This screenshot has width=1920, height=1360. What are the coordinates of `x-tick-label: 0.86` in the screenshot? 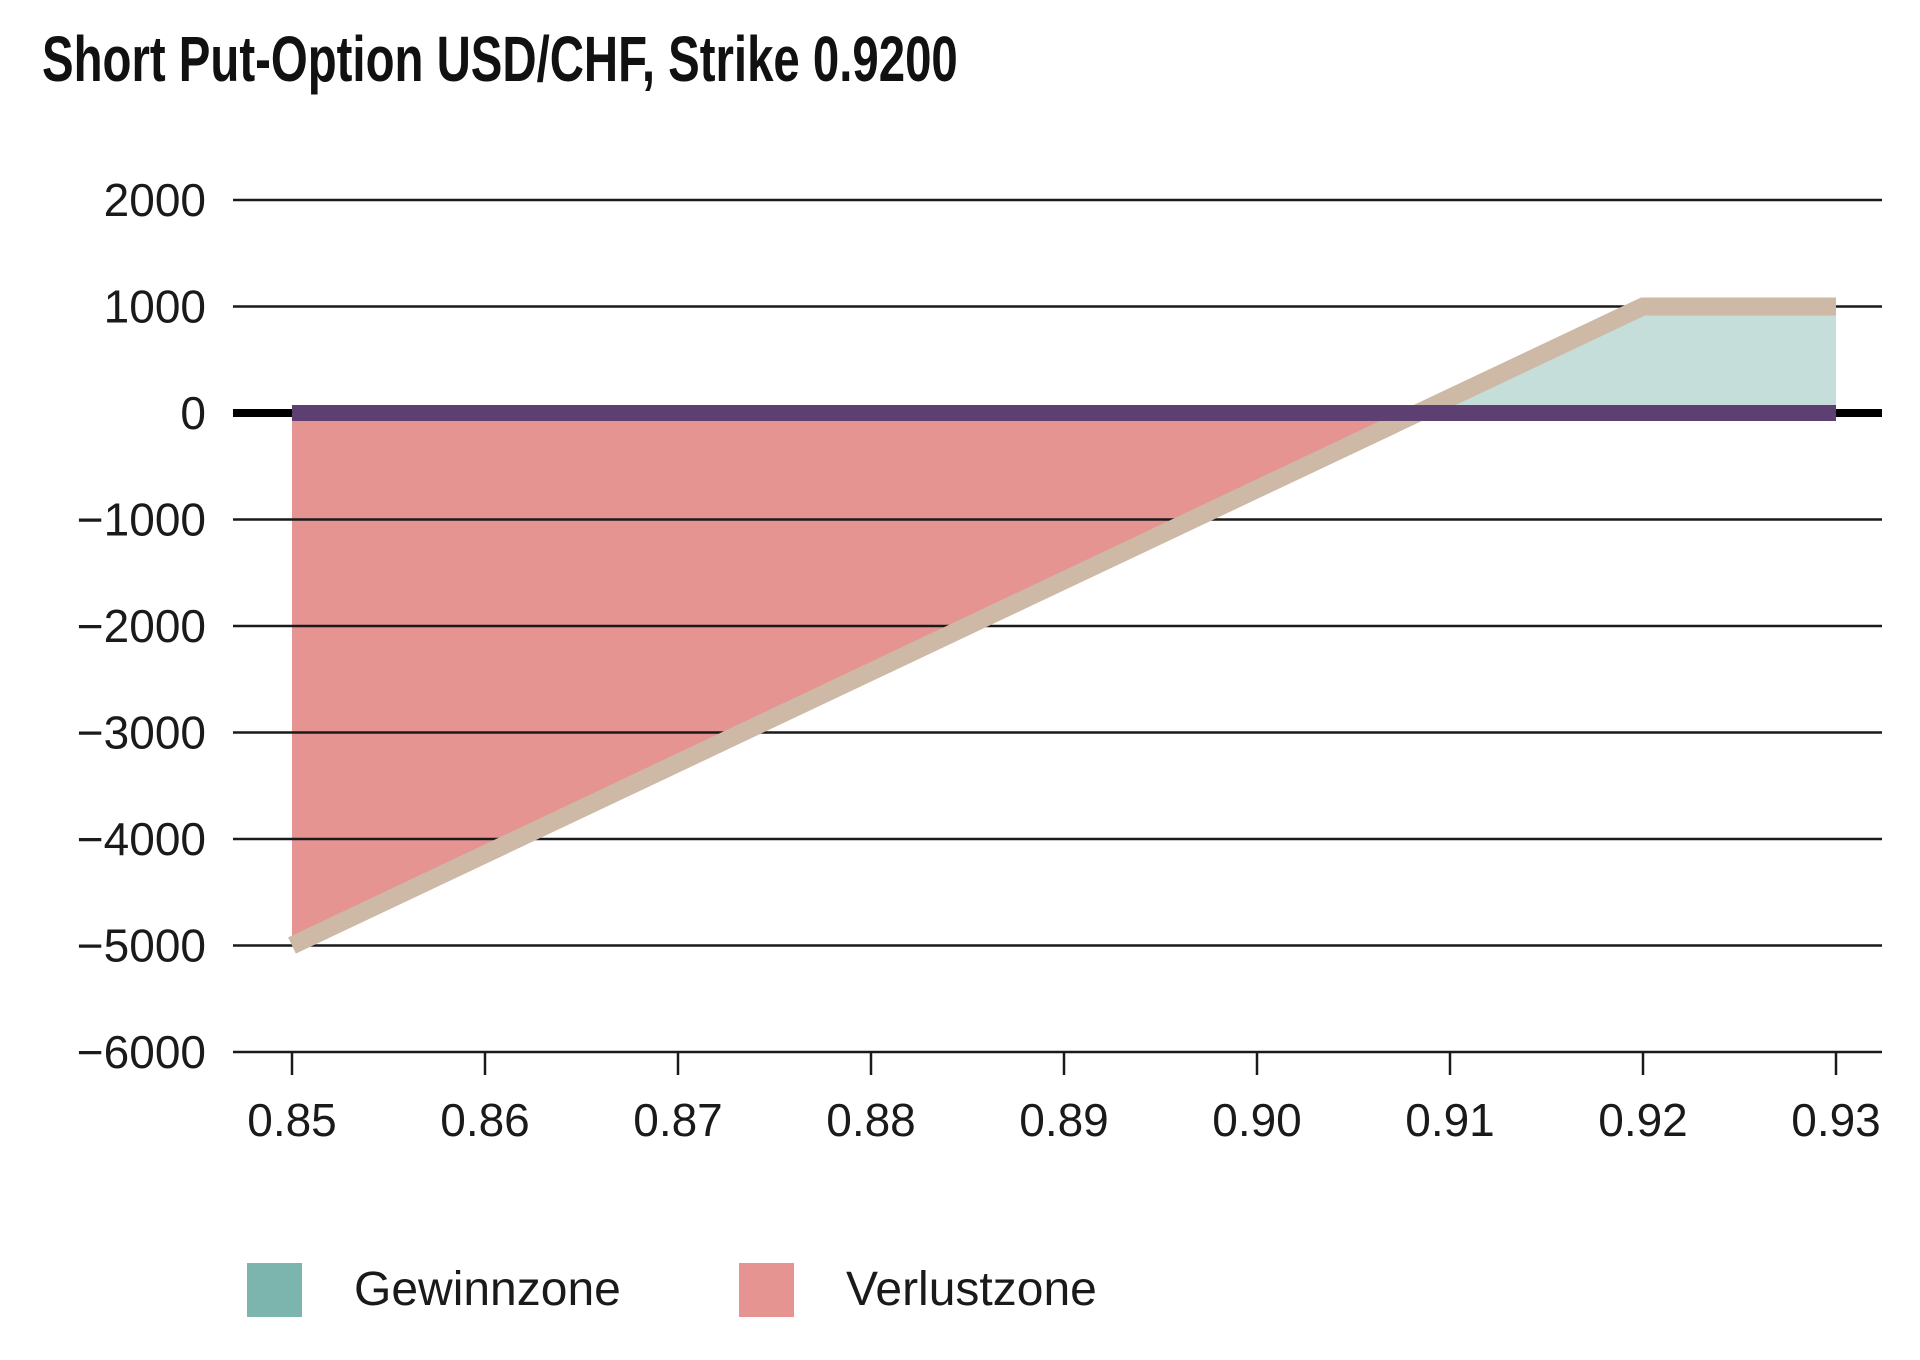 It's located at (485, 1120).